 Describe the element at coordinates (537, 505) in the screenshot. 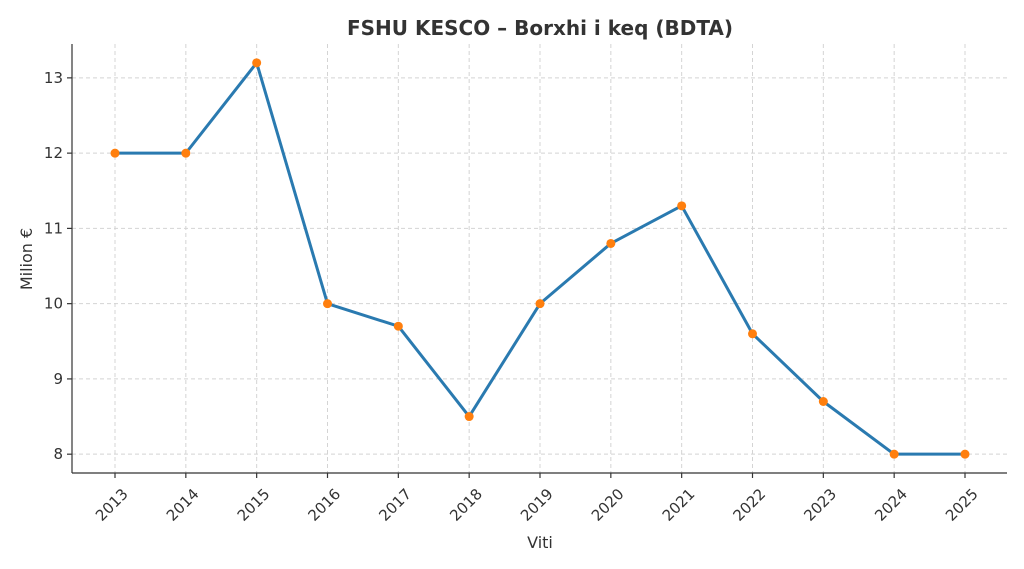

I see `x-tick-label: 2019` at that location.